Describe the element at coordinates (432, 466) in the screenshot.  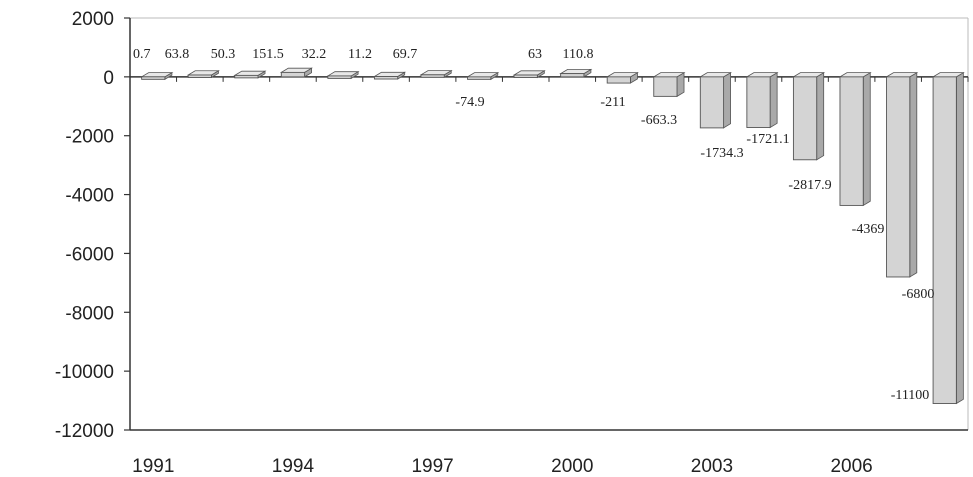
I see `x-tick-label: 1997` at that location.